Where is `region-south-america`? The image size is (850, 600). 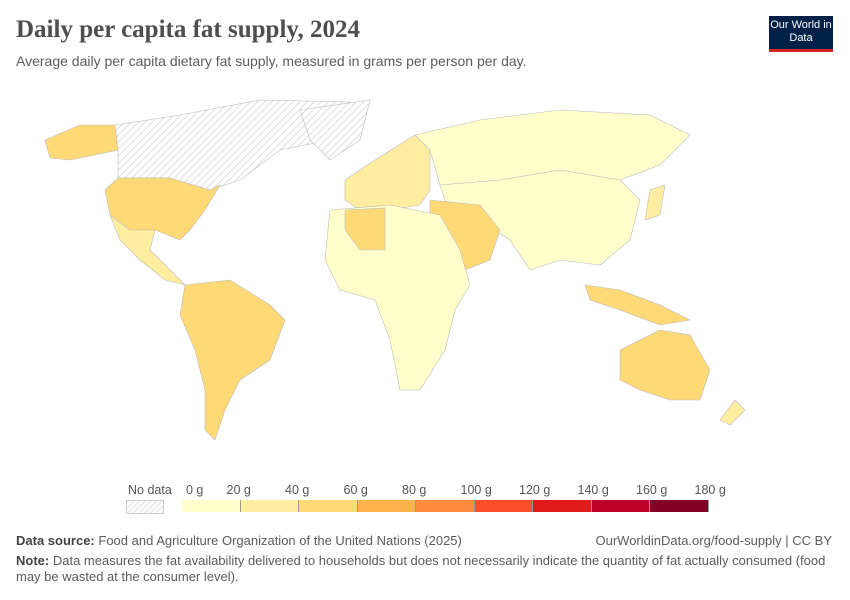
region-south-america is located at coordinates (232, 360).